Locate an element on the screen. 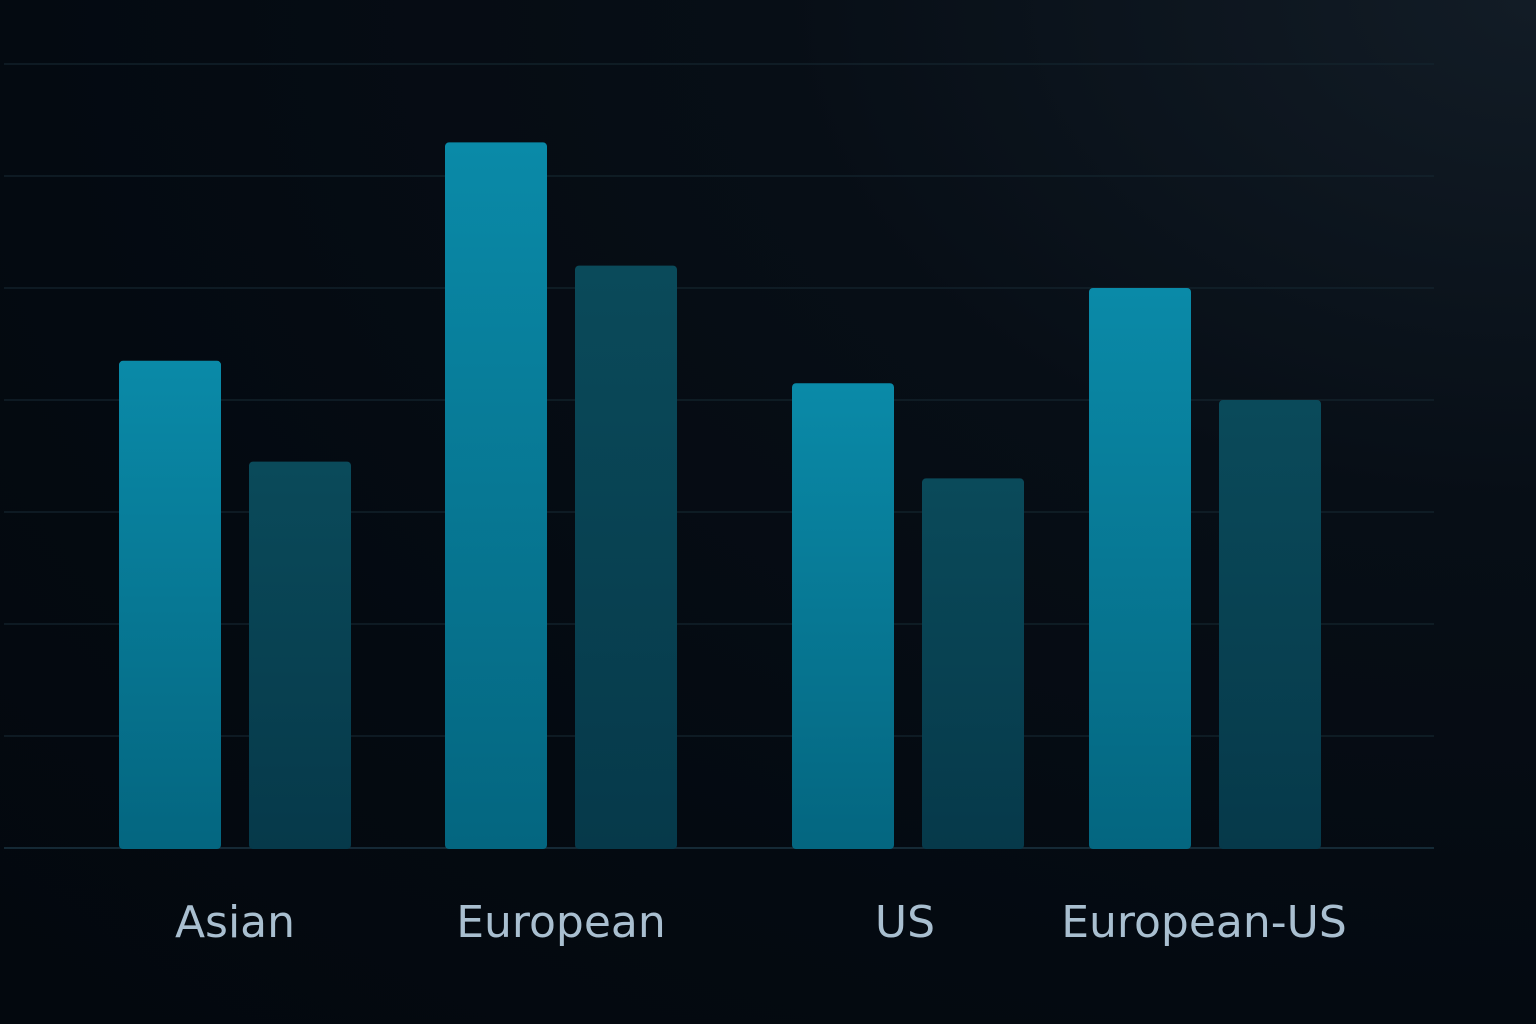  category-label: European-US is located at coordinates (1204, 922).